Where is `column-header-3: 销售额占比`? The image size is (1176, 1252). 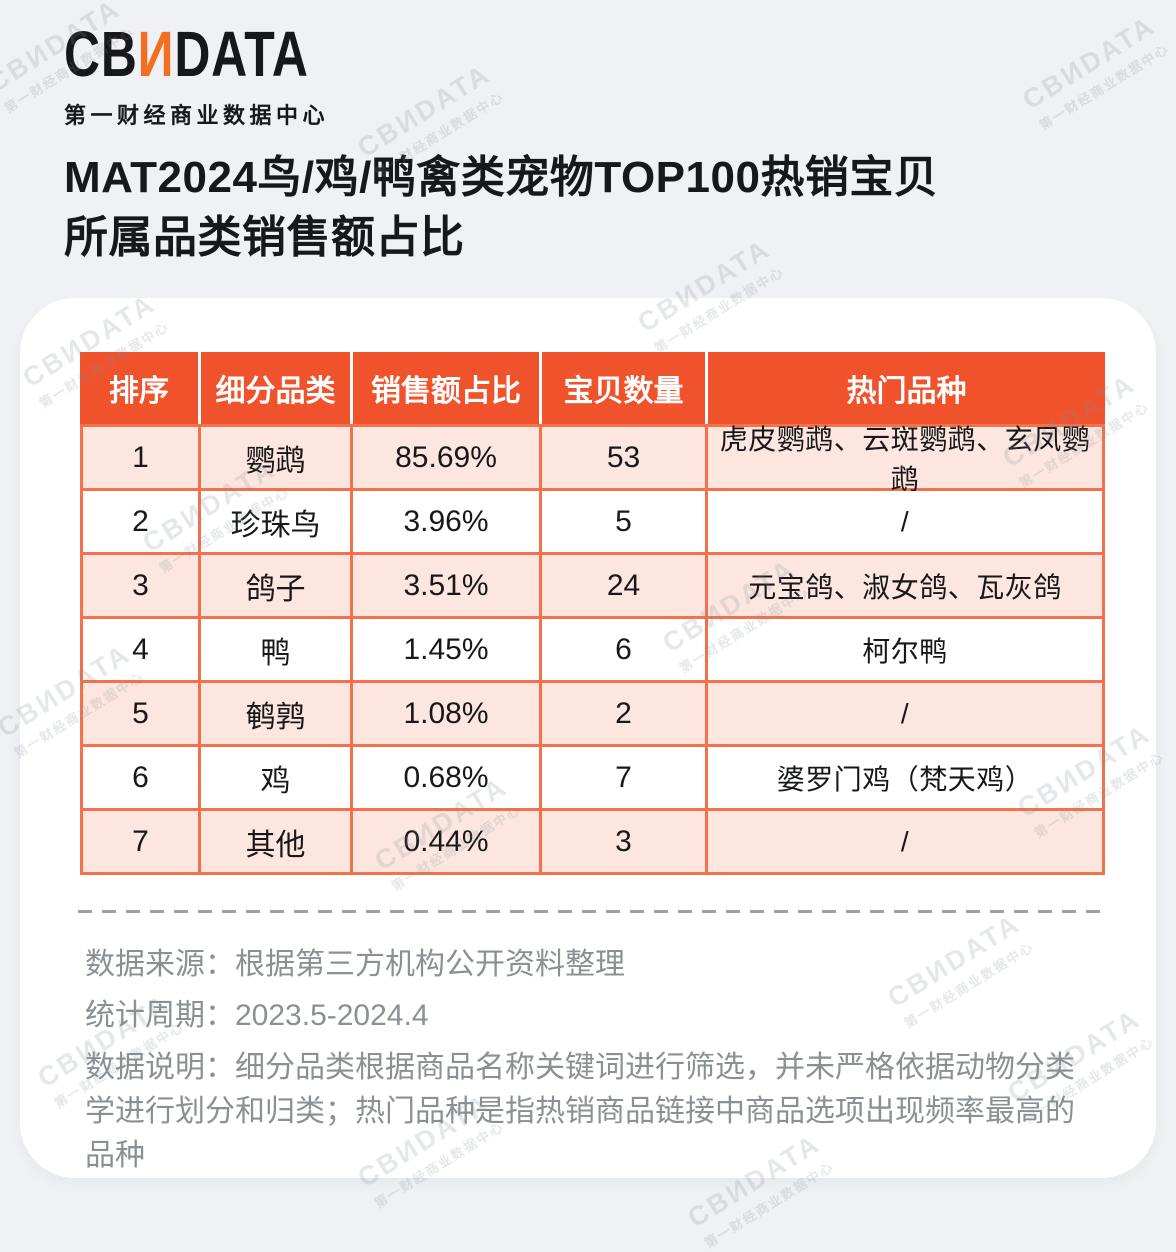 column-header-3: 销售额占比 is located at coordinates (444, 388).